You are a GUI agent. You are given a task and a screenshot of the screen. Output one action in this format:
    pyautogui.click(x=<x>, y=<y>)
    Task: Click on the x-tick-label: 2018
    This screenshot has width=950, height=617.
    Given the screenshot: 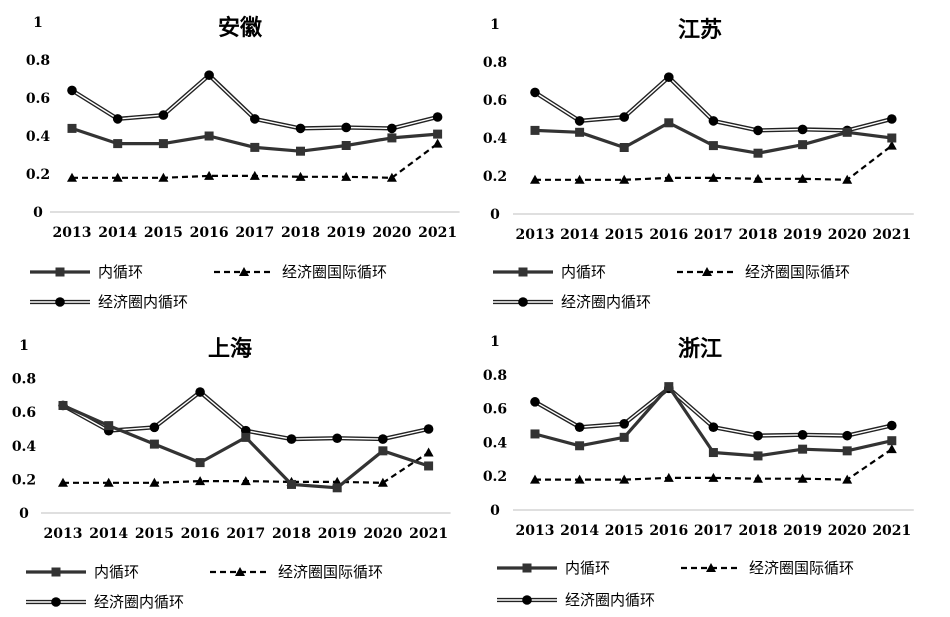 What is the action you would take?
    pyautogui.click(x=291, y=534)
    